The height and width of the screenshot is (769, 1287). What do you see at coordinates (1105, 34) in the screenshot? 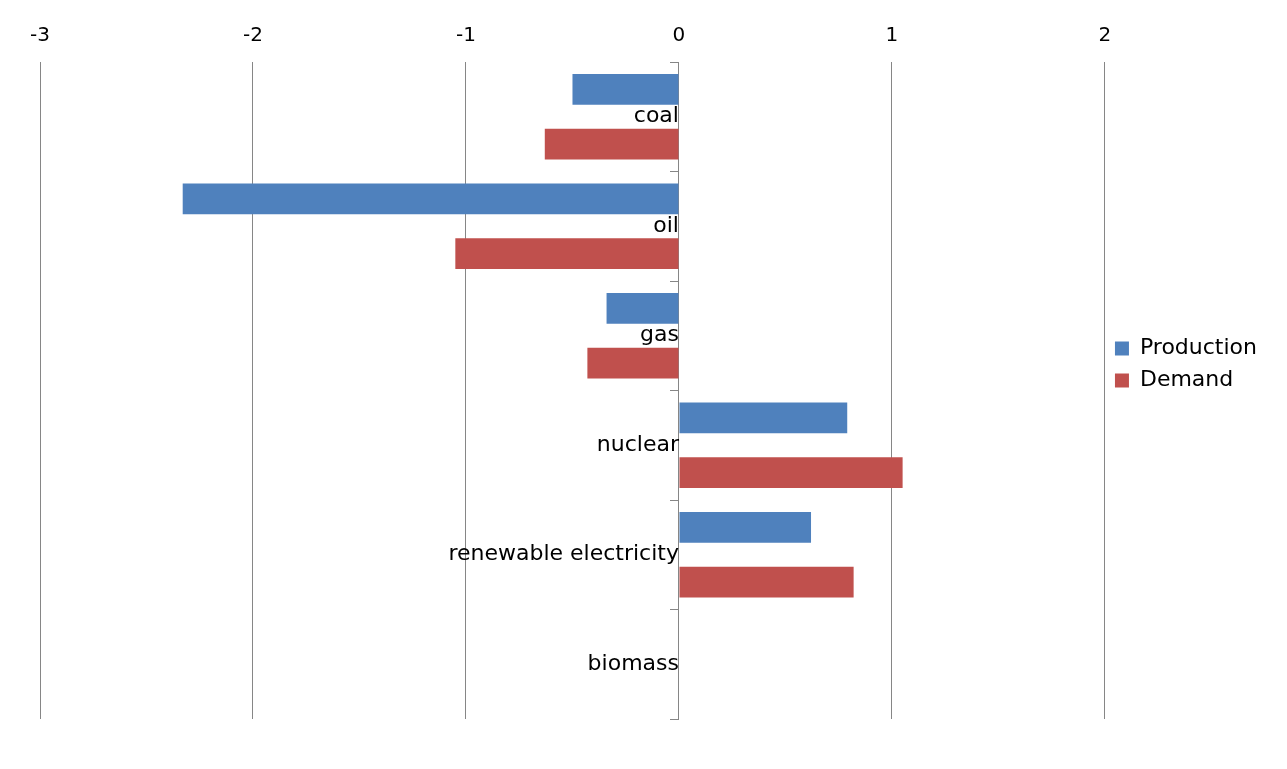
I see `x-tick-label: 2` at bounding box center [1105, 34].